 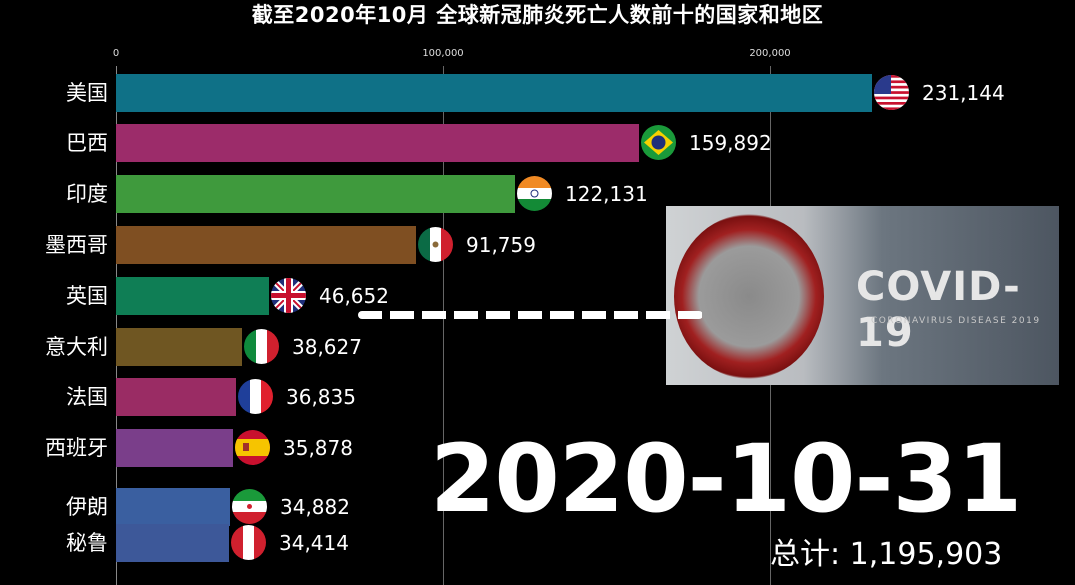 What do you see at coordinates (76, 245) in the screenshot?
I see `country-label: 墨西哥` at bounding box center [76, 245].